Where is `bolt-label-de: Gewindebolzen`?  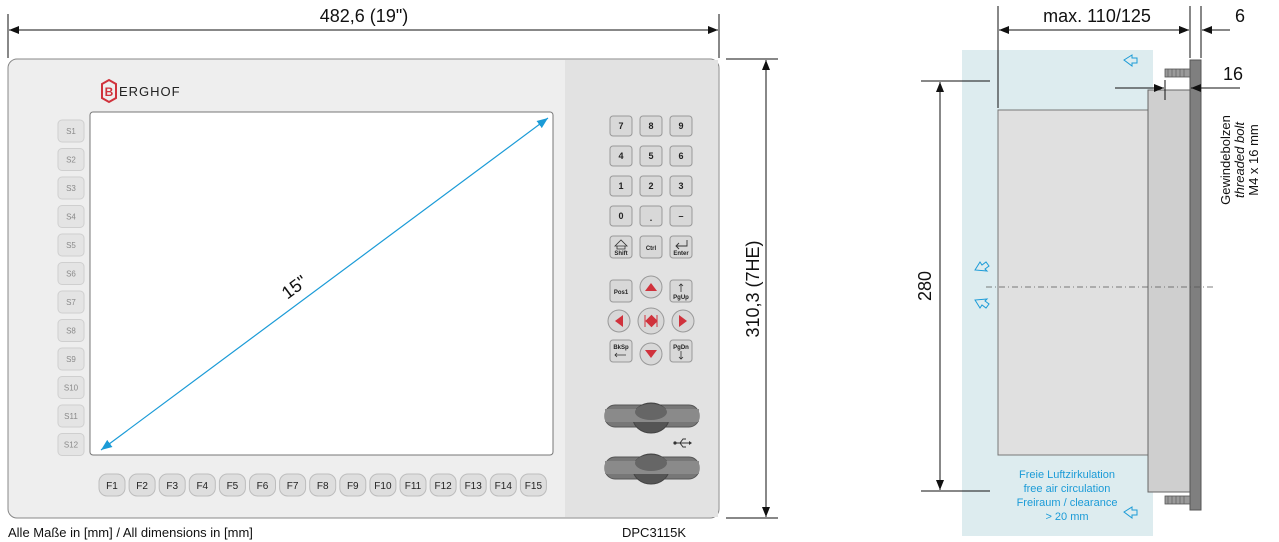
bolt-label-de: Gewindebolzen is located at coordinates (1225, 160).